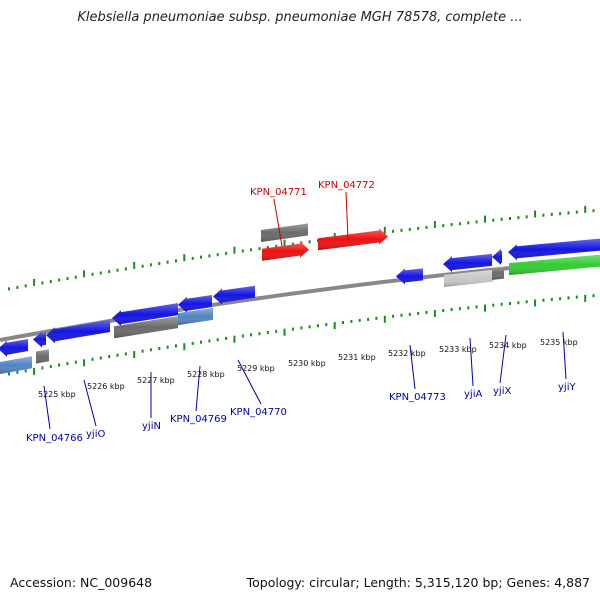 The image size is (600, 600). Describe the element at coordinates (57, 394) in the screenshot. I see `tick-label-5225: 5225 kbp` at that location.